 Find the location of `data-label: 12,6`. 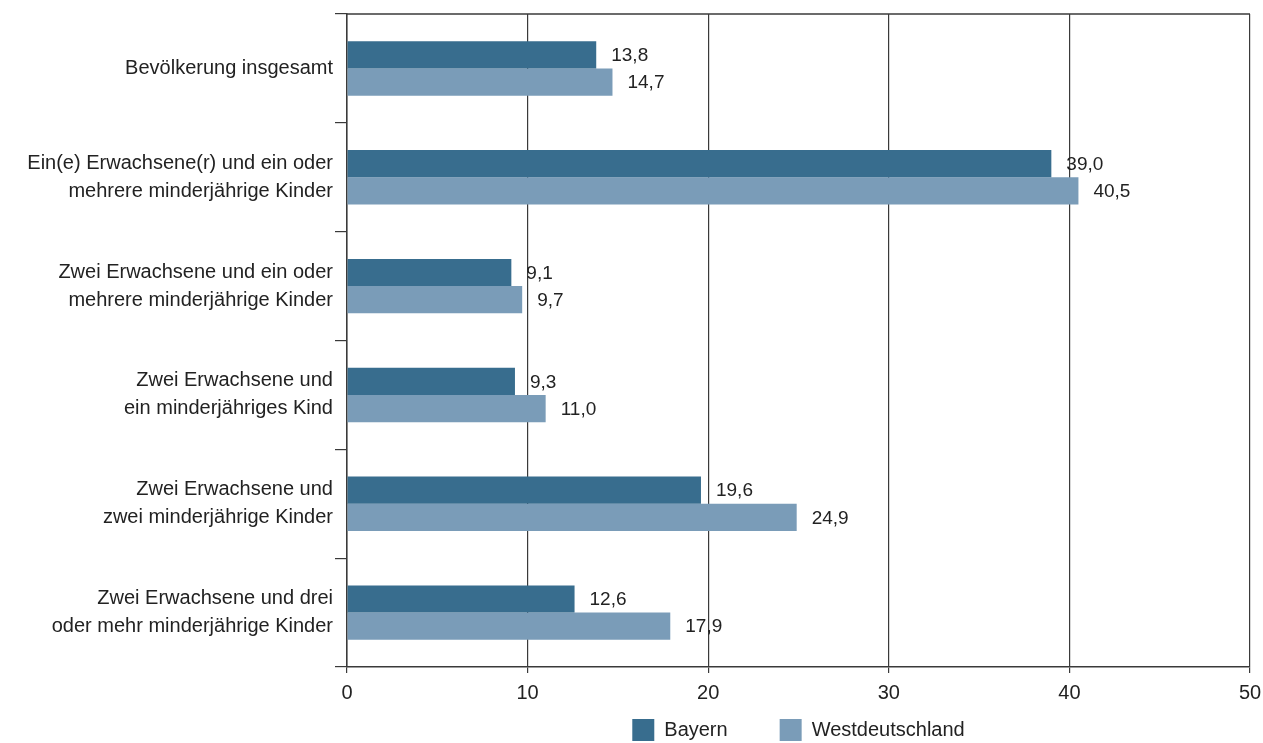

data-label: 12,6 is located at coordinates (608, 599).